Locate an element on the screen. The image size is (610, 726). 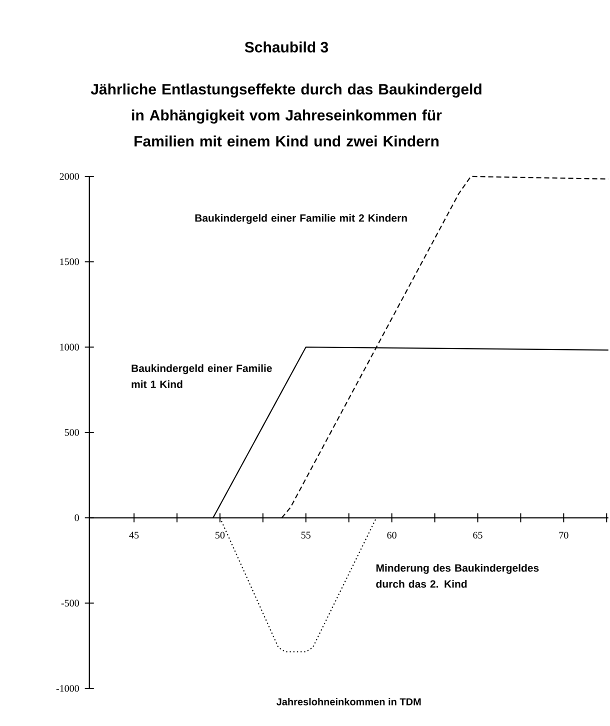
y-tick-label: -1000 is located at coordinates (67, 688).